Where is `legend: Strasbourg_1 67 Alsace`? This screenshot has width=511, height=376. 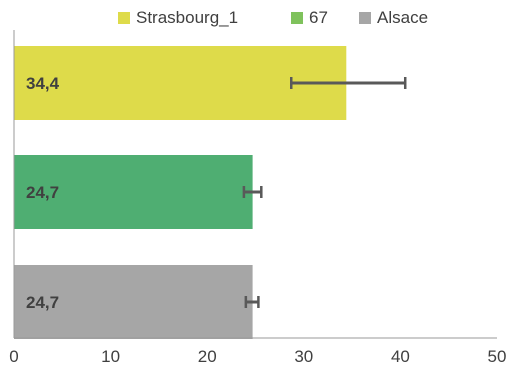 legend: Strasbourg_1 67 Alsace is located at coordinates (273, 17).